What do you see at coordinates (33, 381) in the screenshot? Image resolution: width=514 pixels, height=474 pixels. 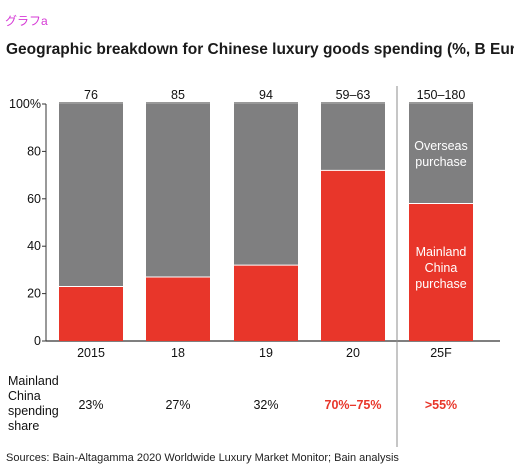 I see `share-label-line: Mainland` at bounding box center [33, 381].